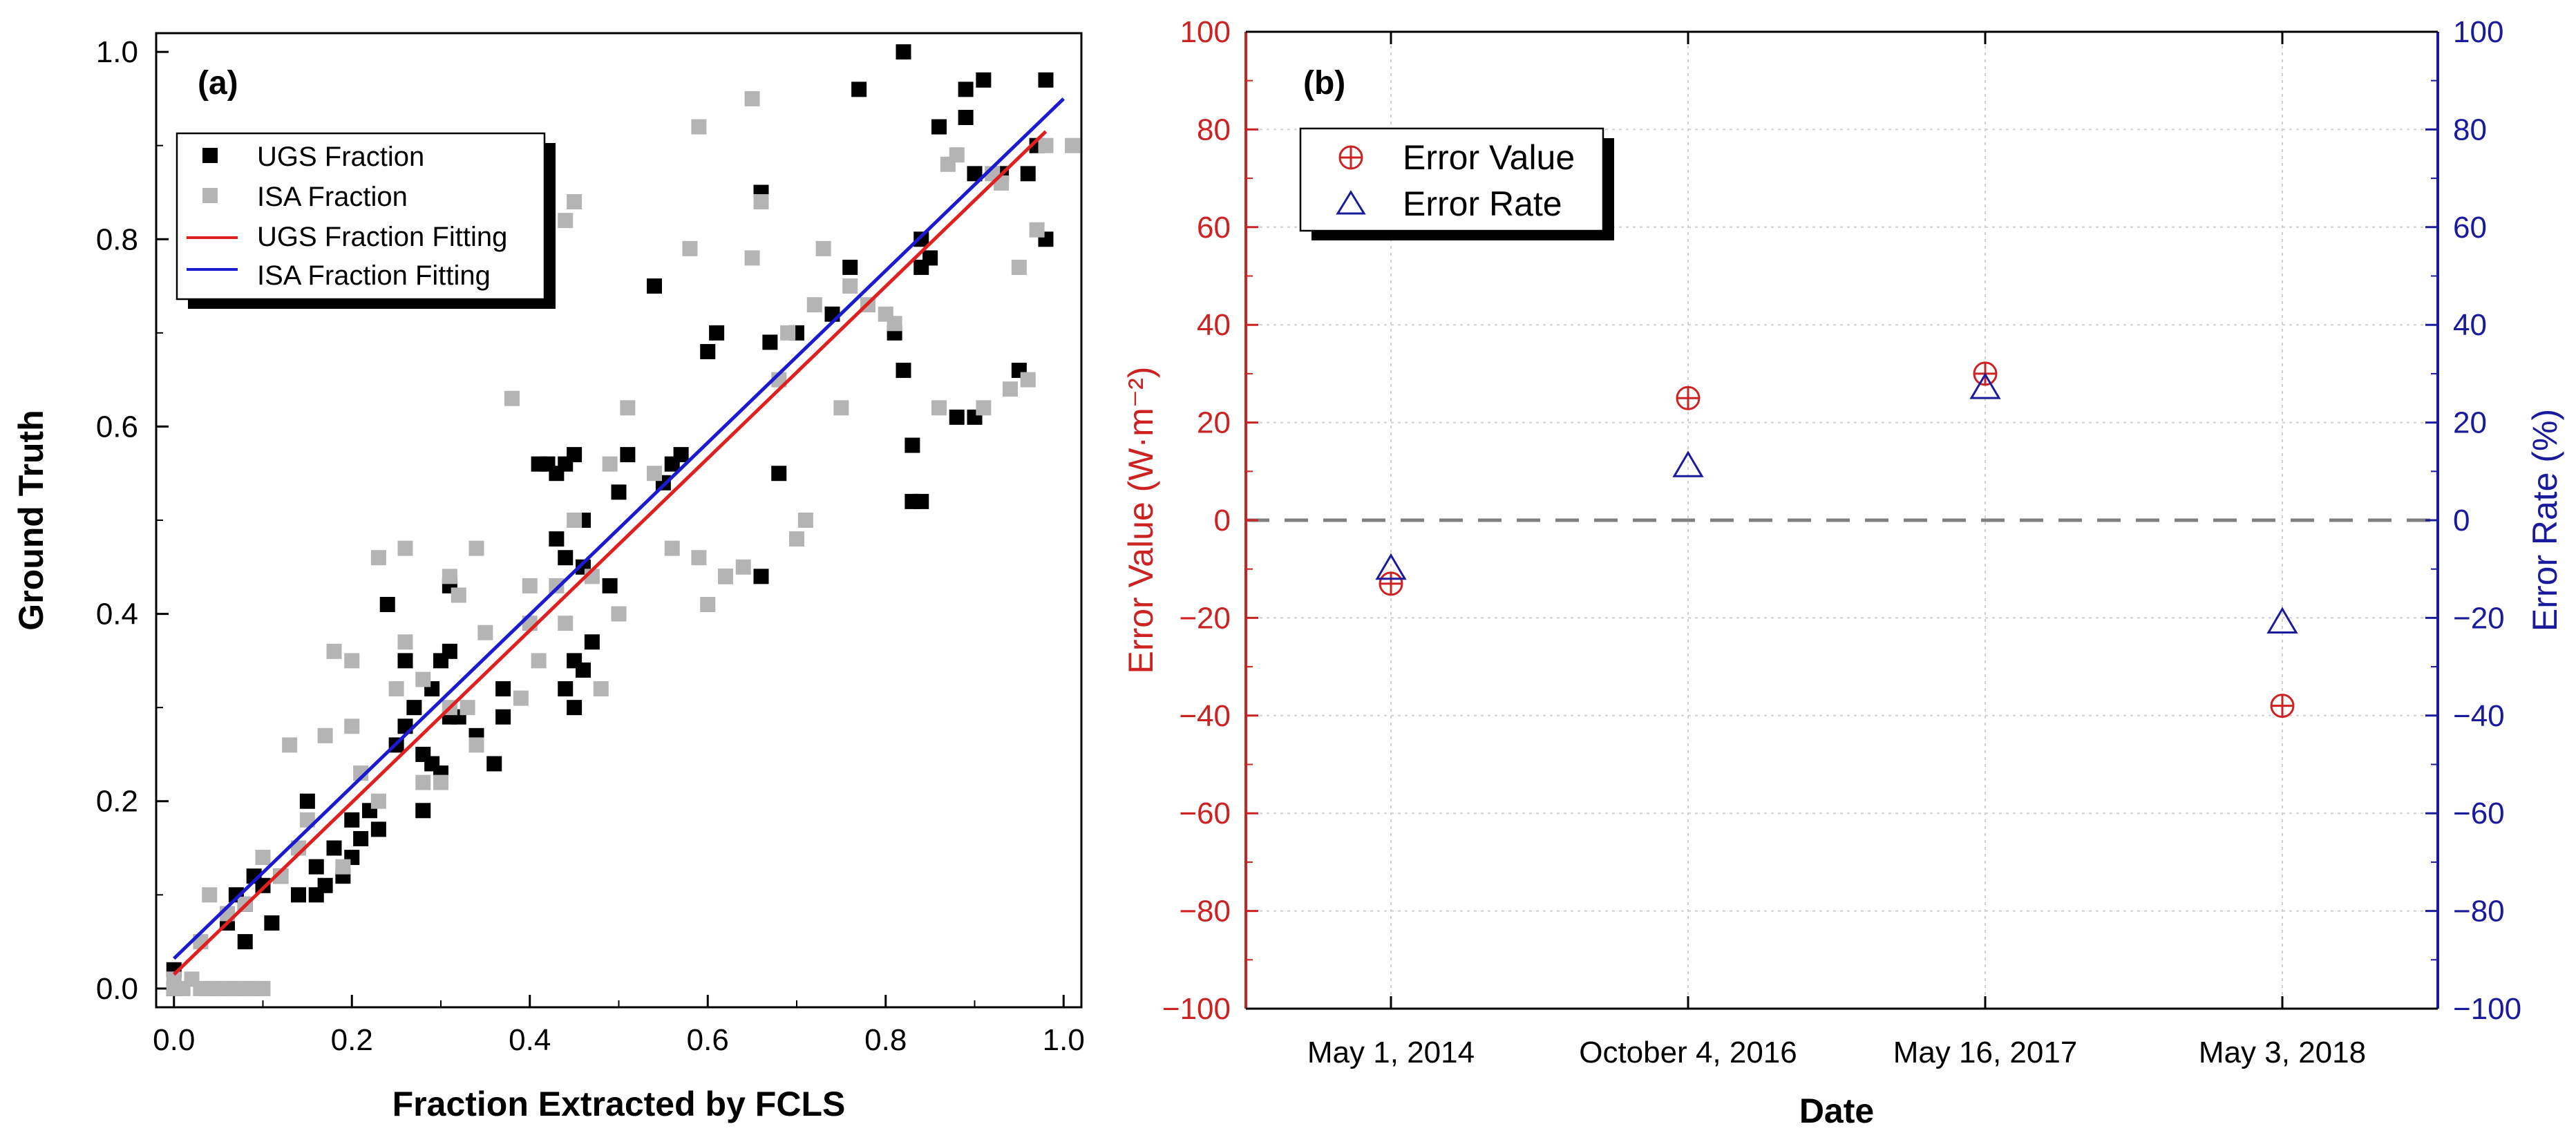 The image size is (2576, 1133). What do you see at coordinates (1688, 1052) in the screenshot?
I see `x-tick-label: October 4, 2016` at bounding box center [1688, 1052].